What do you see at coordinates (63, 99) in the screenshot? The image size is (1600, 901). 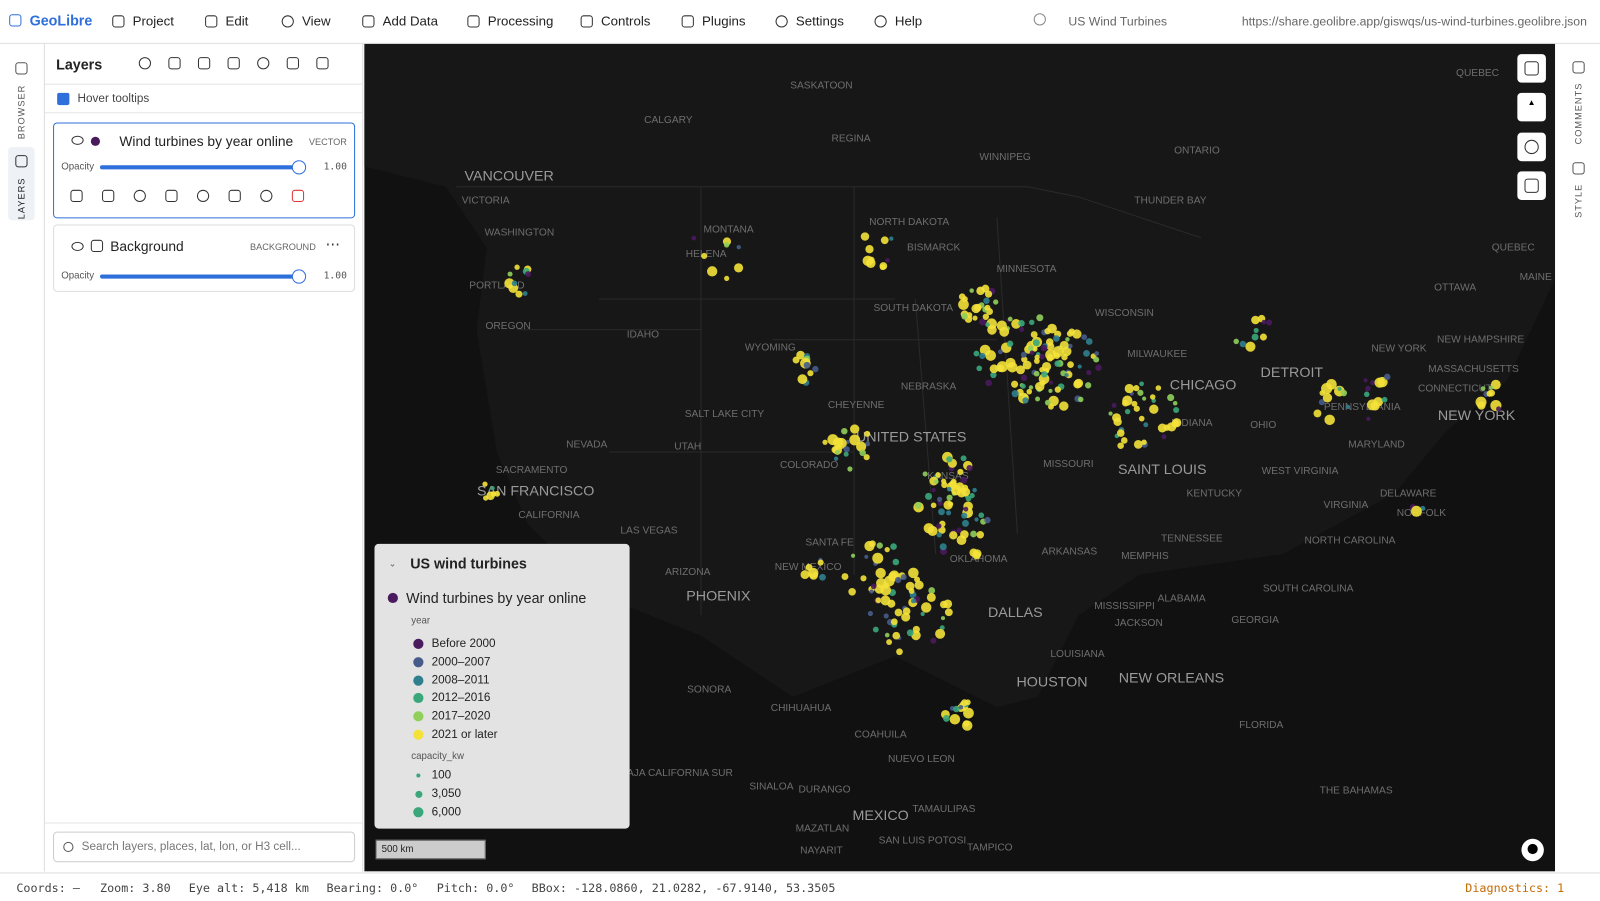 I see `checkbox` at bounding box center [63, 99].